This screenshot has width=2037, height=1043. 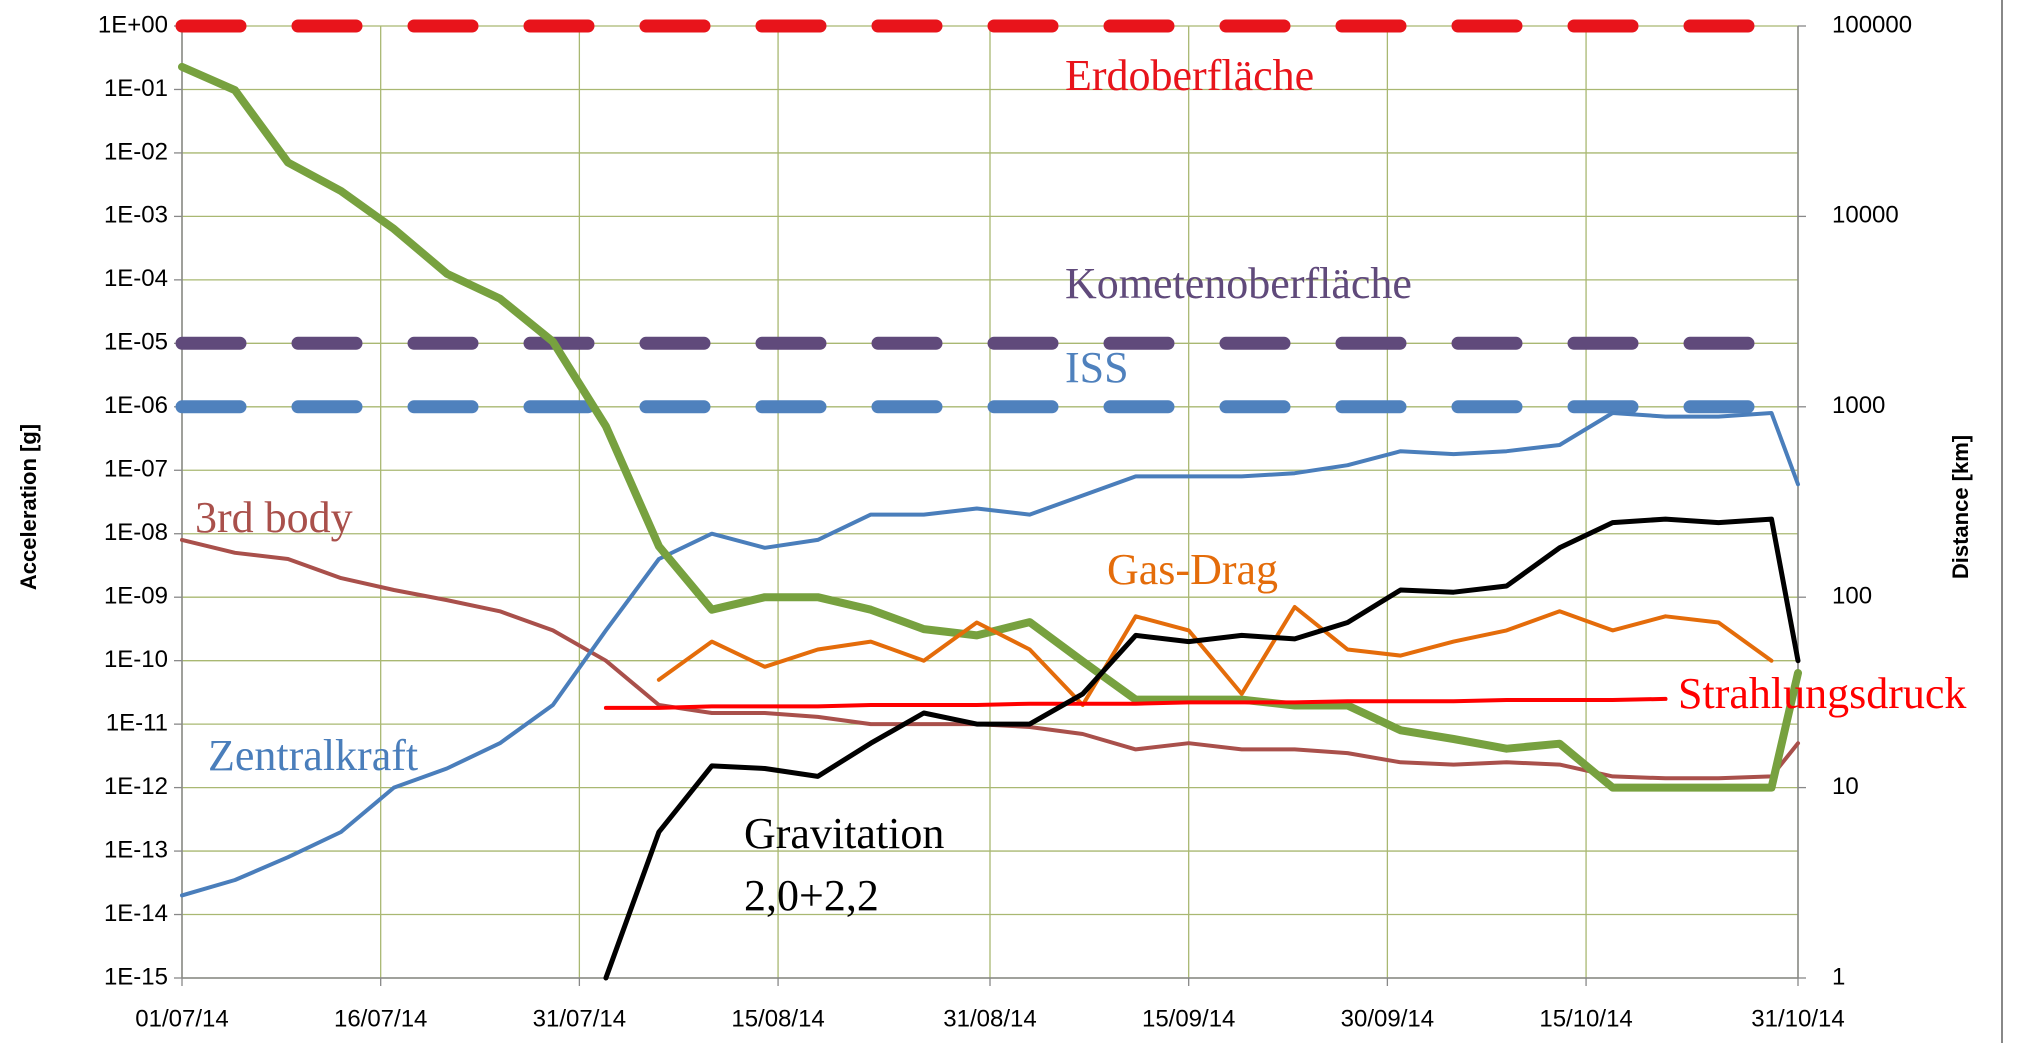 What do you see at coordinates (777, 1018) in the screenshot?
I see `x-tick-label: 15/08/14` at bounding box center [777, 1018].